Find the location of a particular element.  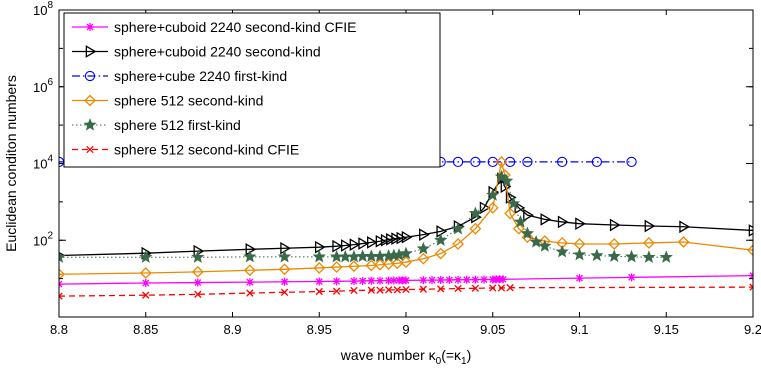

legend-entry: sphere 512 second-kind CFIE is located at coordinates (185, 150).